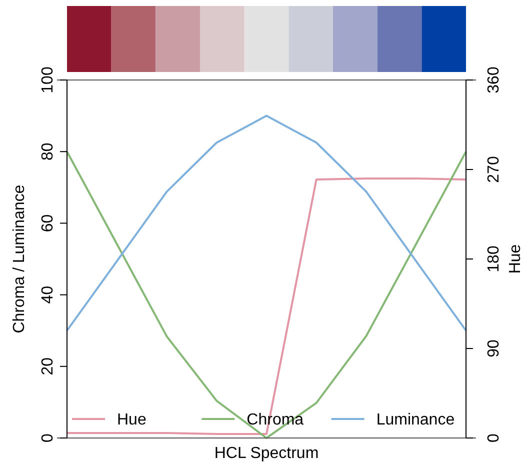 This screenshot has height=462, width=524. Describe the element at coordinates (415, 420) in the screenshot. I see `legend-label: Luminance` at that location.